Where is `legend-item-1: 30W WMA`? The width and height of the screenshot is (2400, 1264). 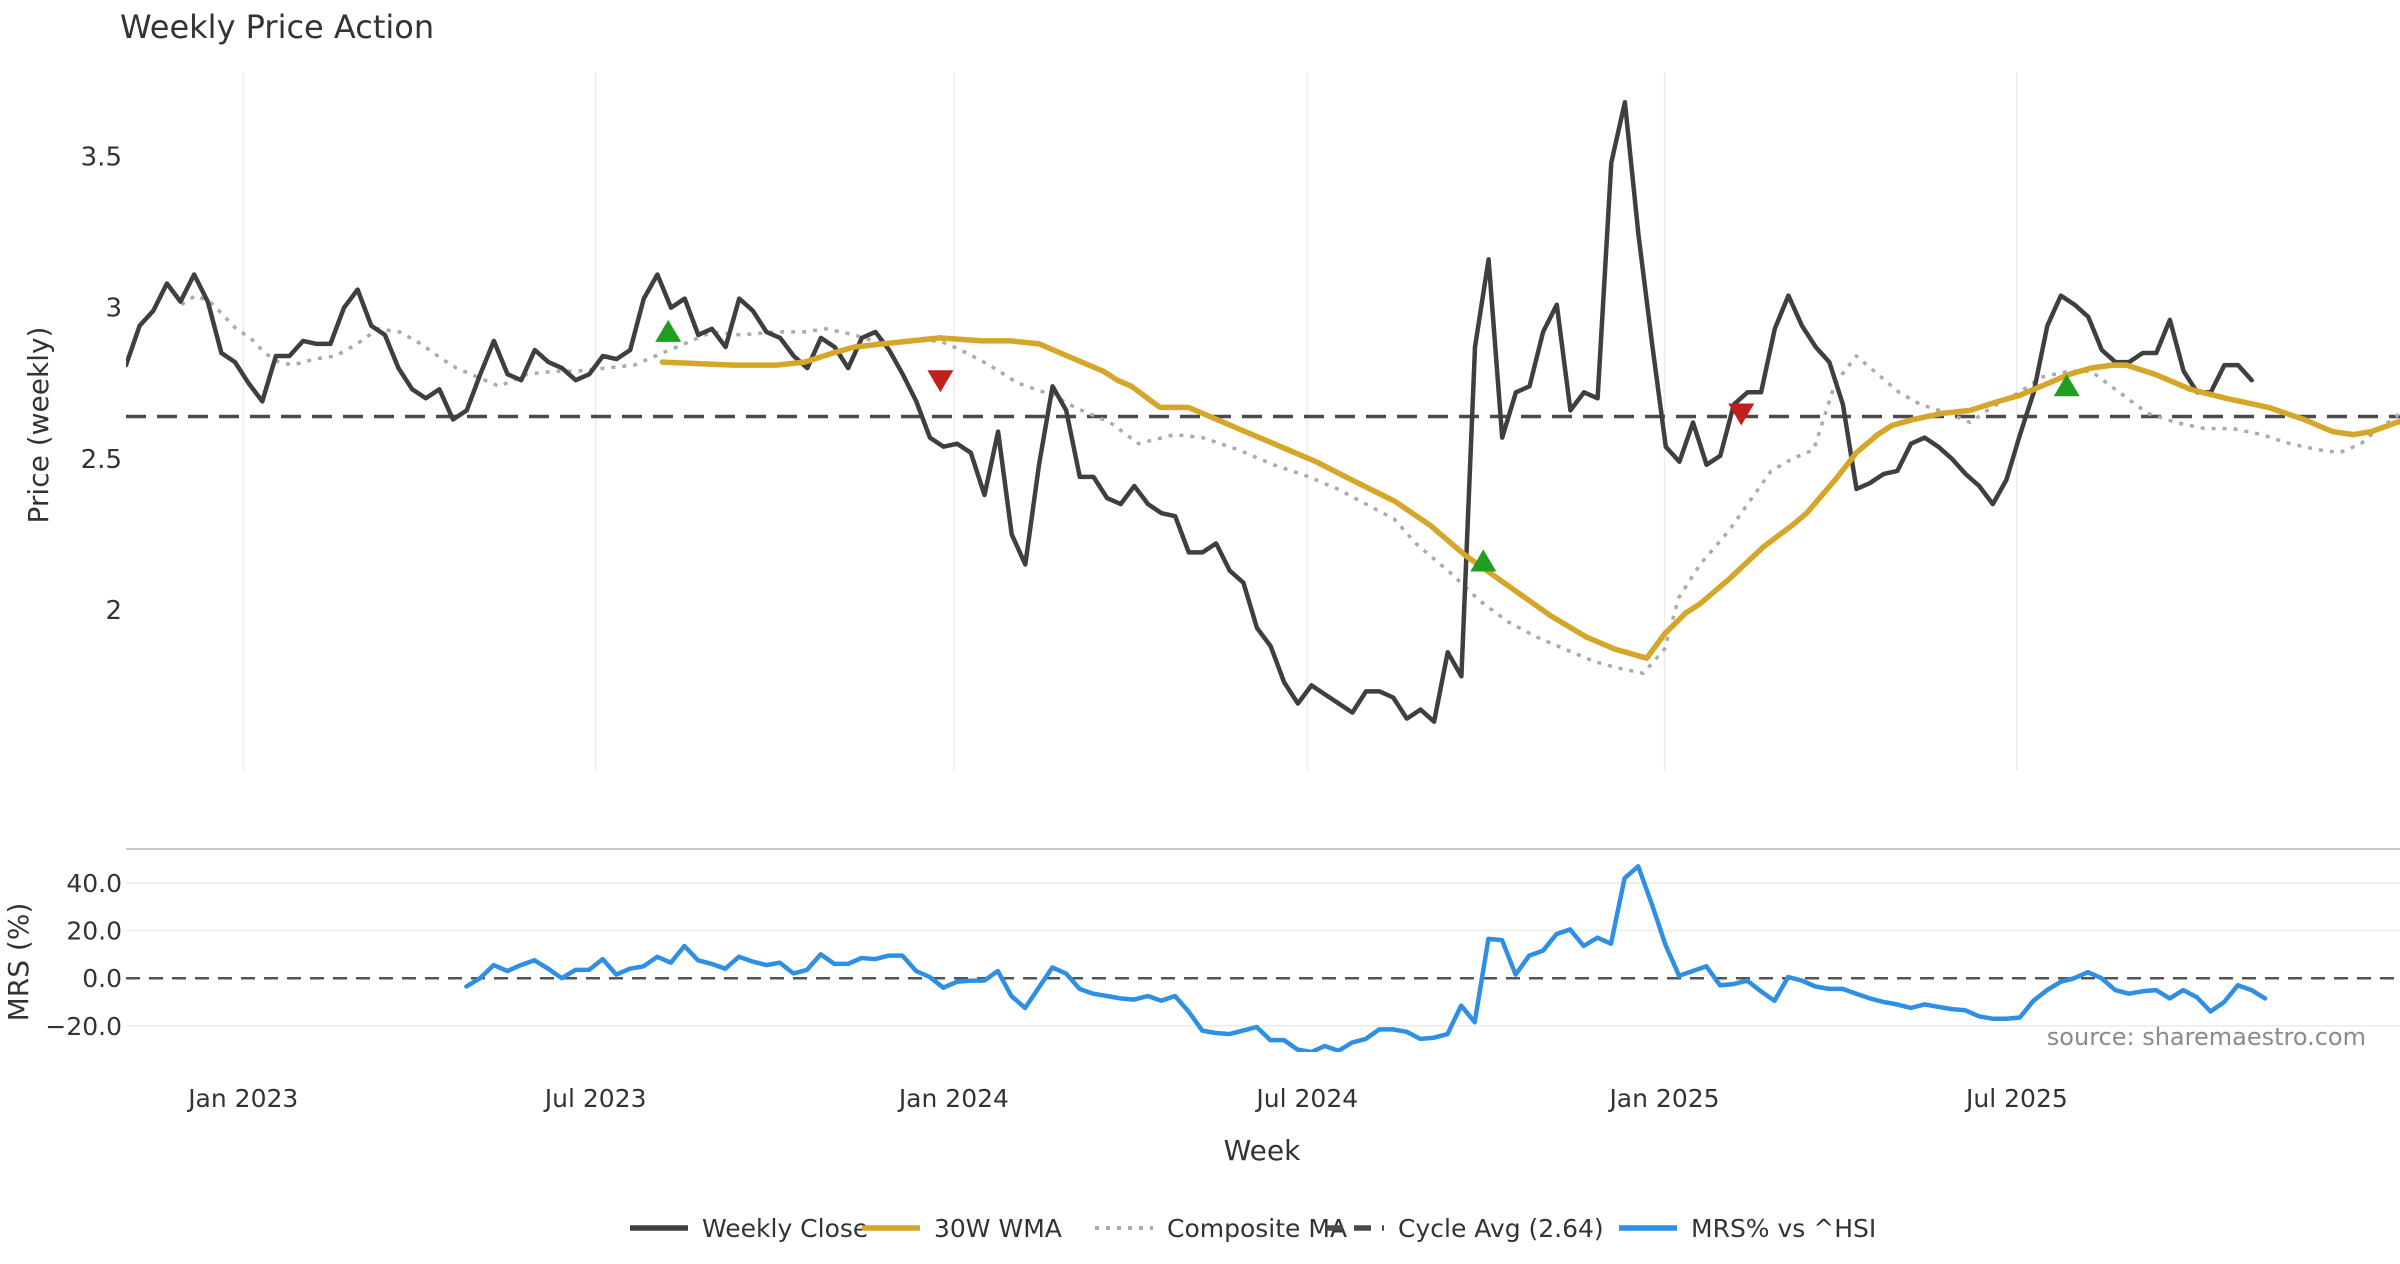 legend-item-1: 30W WMA is located at coordinates (962, 1228).